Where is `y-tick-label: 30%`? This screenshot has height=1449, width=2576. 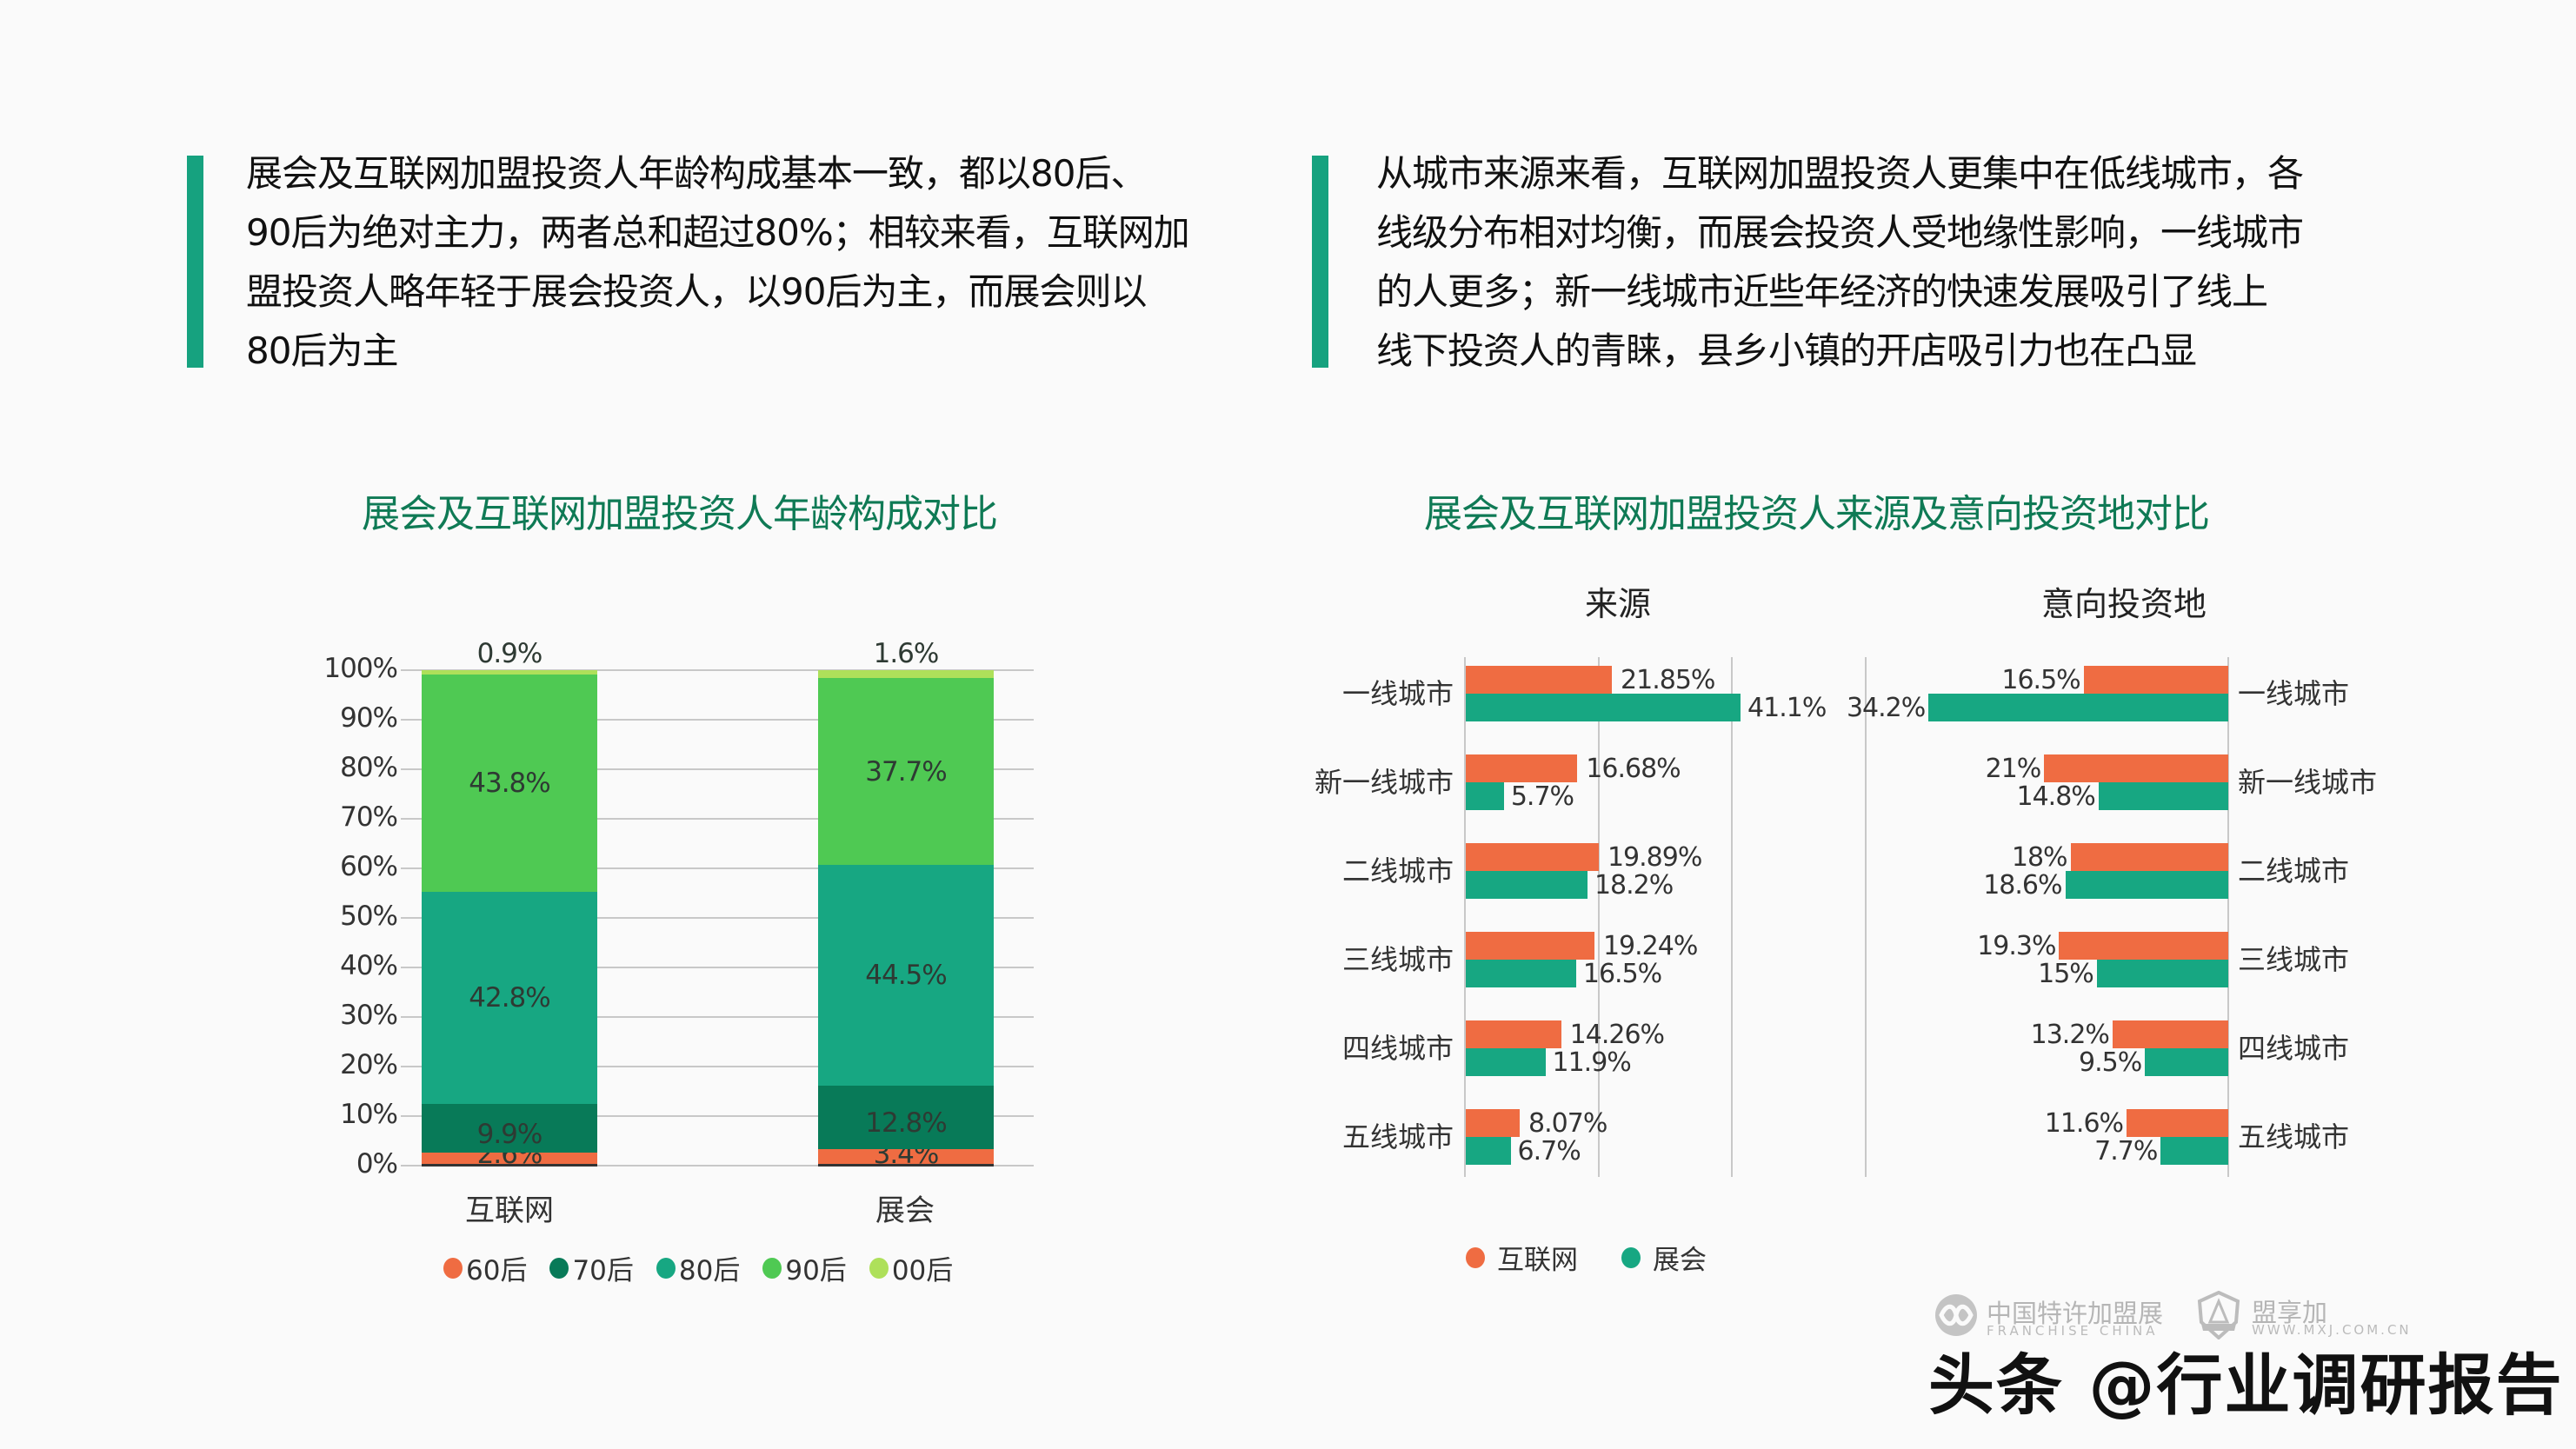 y-tick-label: 30% is located at coordinates (369, 1015).